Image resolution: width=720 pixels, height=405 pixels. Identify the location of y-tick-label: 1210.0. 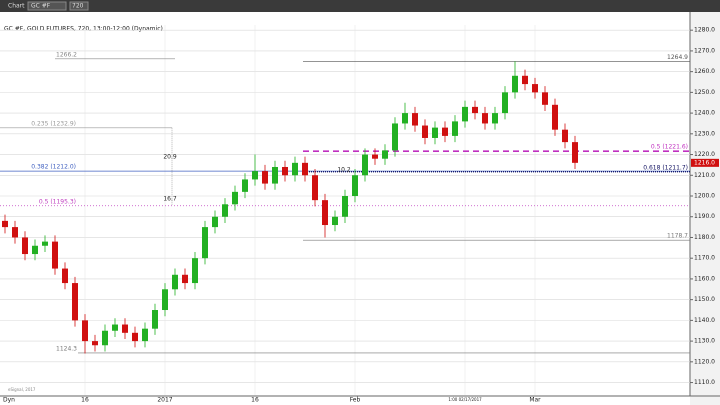
(704, 175).